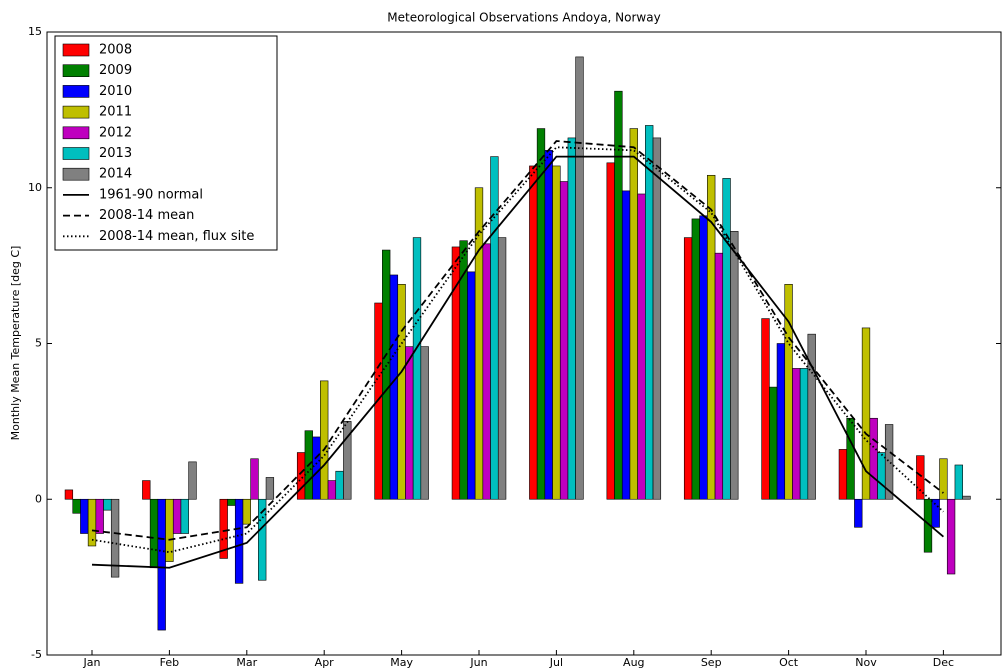 This screenshot has width=1003, height=670. What do you see at coordinates (15, 343) in the screenshot?
I see `y-axis-label: Monthly Mean Temperature [deg C]` at bounding box center [15, 343].